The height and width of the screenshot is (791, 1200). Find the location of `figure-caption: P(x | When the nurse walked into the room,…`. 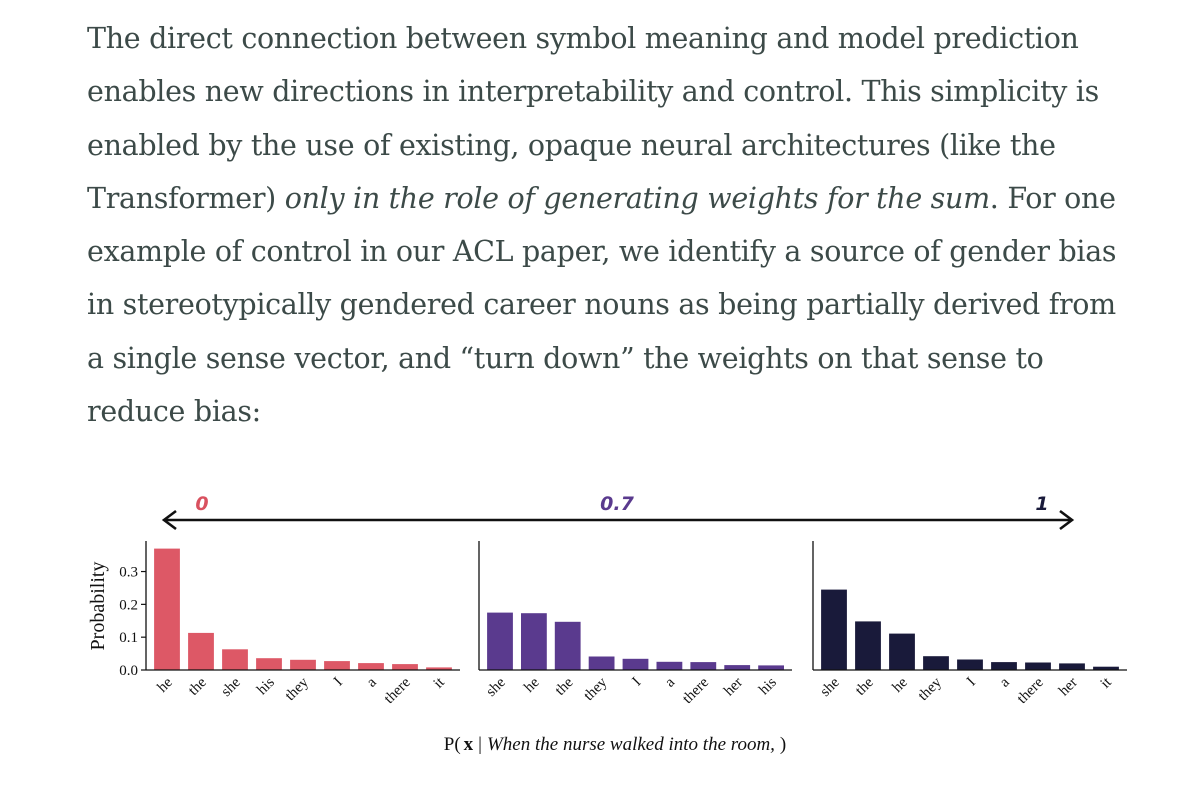

figure-caption: P(x | When the nurse walked into the room,… is located at coordinates (615, 744).